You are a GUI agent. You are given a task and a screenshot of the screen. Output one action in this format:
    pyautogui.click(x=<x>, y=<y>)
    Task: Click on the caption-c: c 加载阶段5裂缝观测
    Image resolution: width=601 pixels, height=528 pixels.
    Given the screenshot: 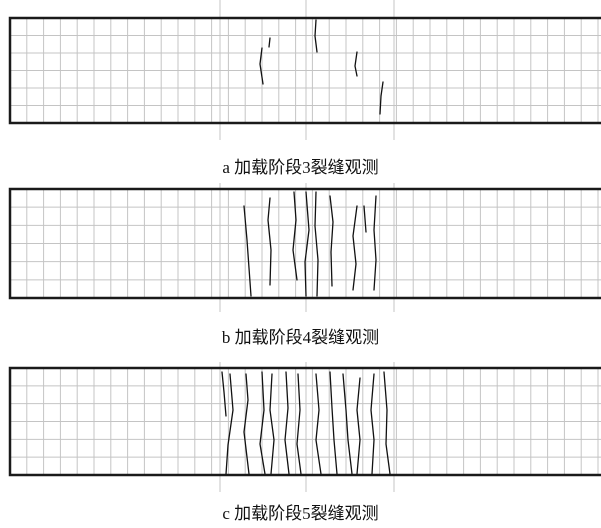 What is the action you would take?
    pyautogui.click(x=300, y=513)
    